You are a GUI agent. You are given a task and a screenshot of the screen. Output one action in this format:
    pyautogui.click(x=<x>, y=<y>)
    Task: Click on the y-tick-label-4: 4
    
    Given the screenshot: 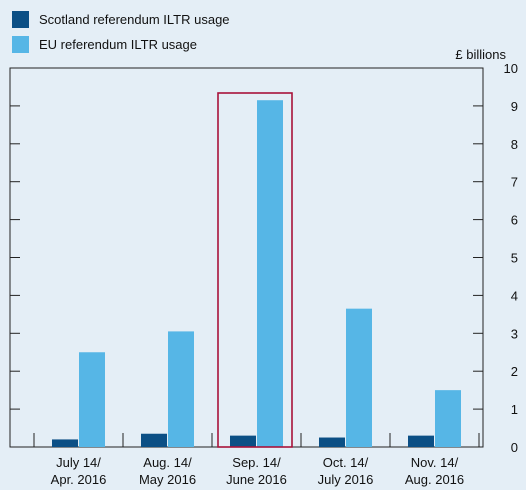 What is the action you would take?
    pyautogui.click(x=514, y=295)
    